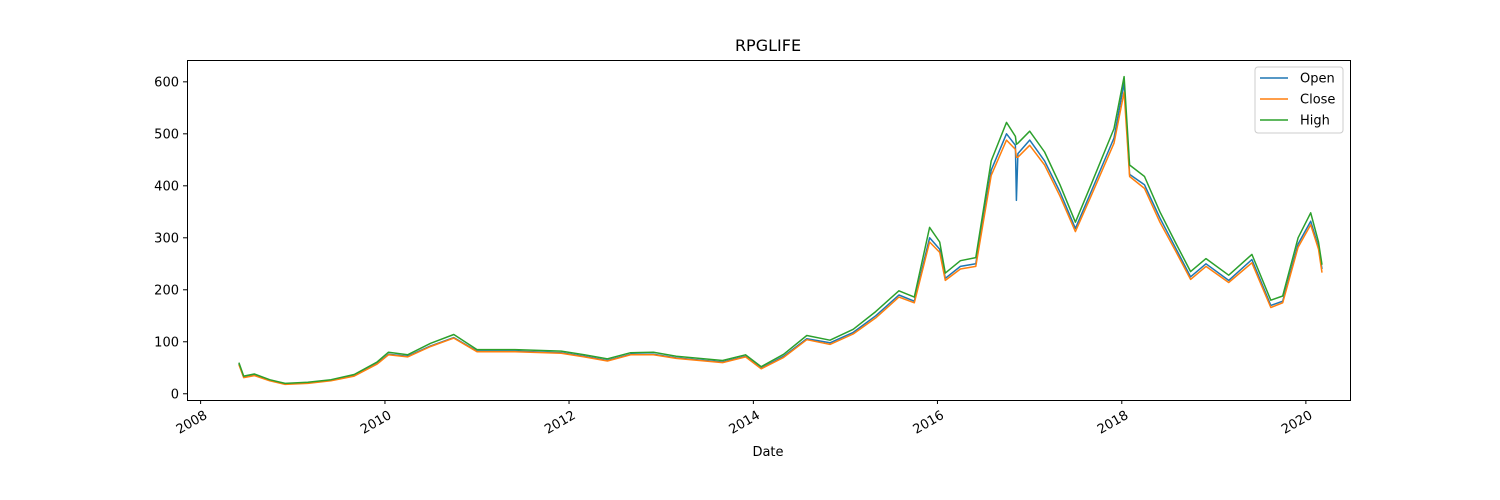 The height and width of the screenshot is (500, 1500). What do you see at coordinates (166, 186) in the screenshot?
I see `y-tick-label: 400` at bounding box center [166, 186].